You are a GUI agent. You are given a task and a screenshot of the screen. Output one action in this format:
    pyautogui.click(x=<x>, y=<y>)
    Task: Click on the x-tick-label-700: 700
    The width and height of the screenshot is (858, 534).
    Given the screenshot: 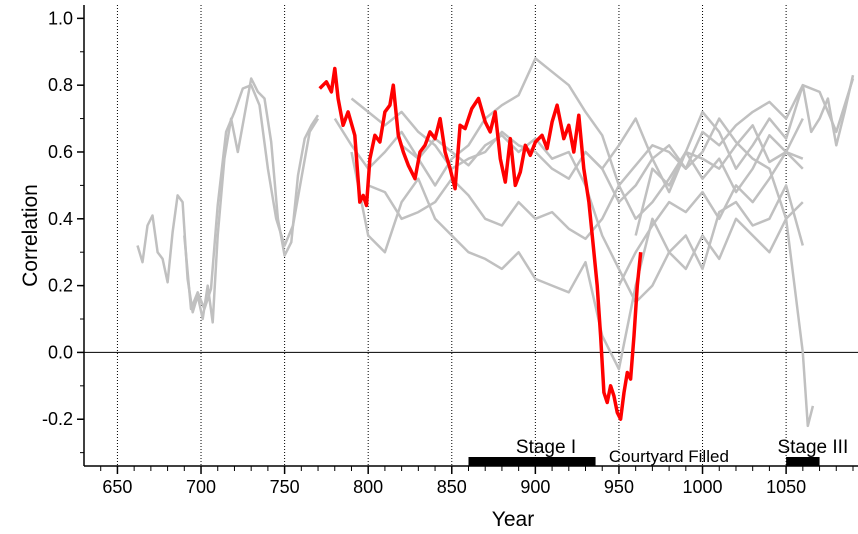 What is the action you would take?
    pyautogui.click(x=201, y=487)
    